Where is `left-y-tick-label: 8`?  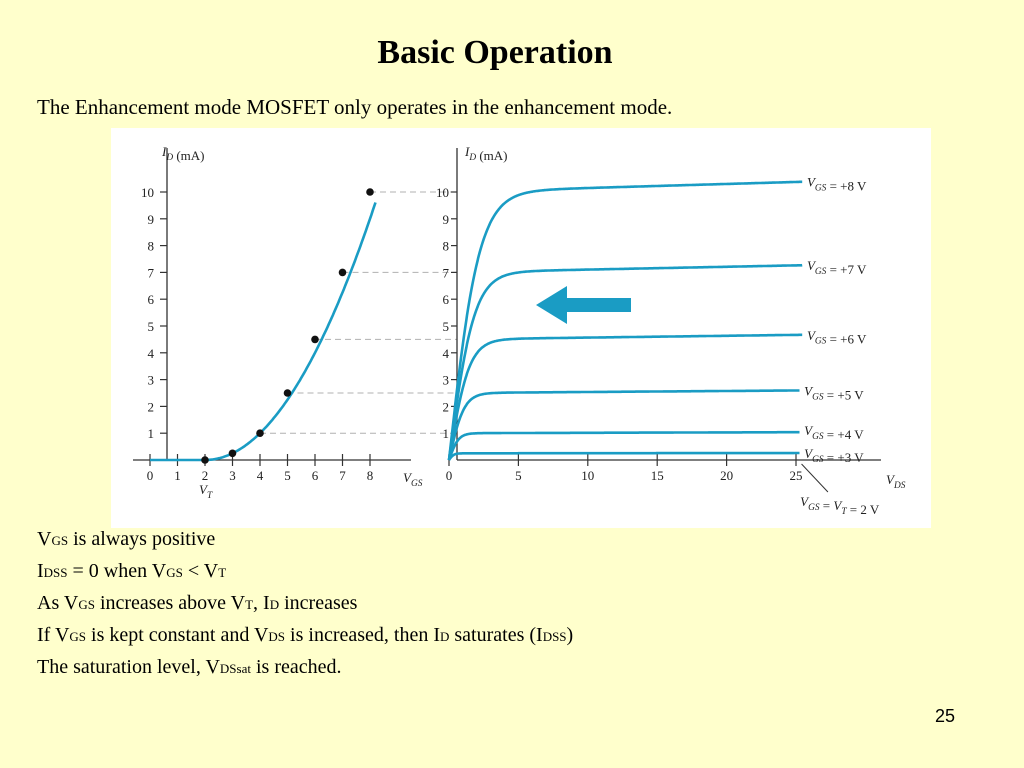 left-y-tick-label: 8 is located at coordinates (151, 246).